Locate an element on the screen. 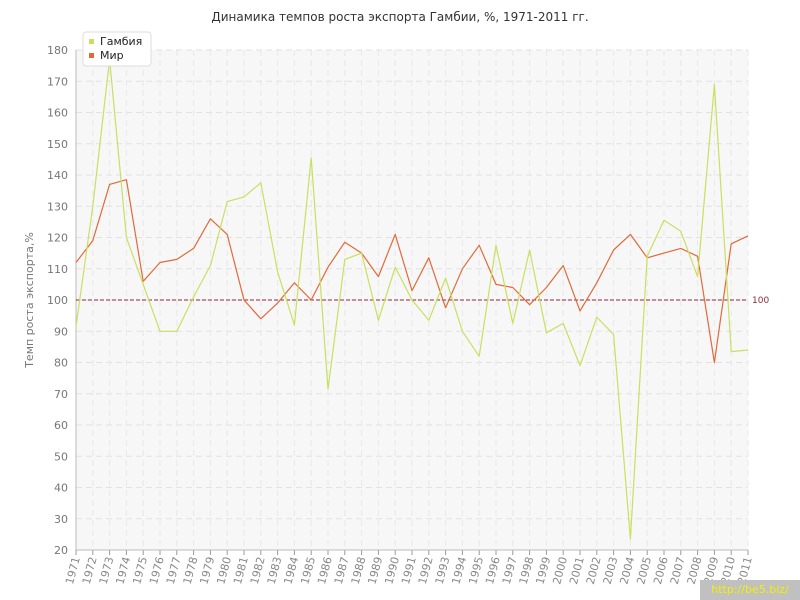 The image size is (800, 600). y-tick-label: 20 is located at coordinates (61, 550).